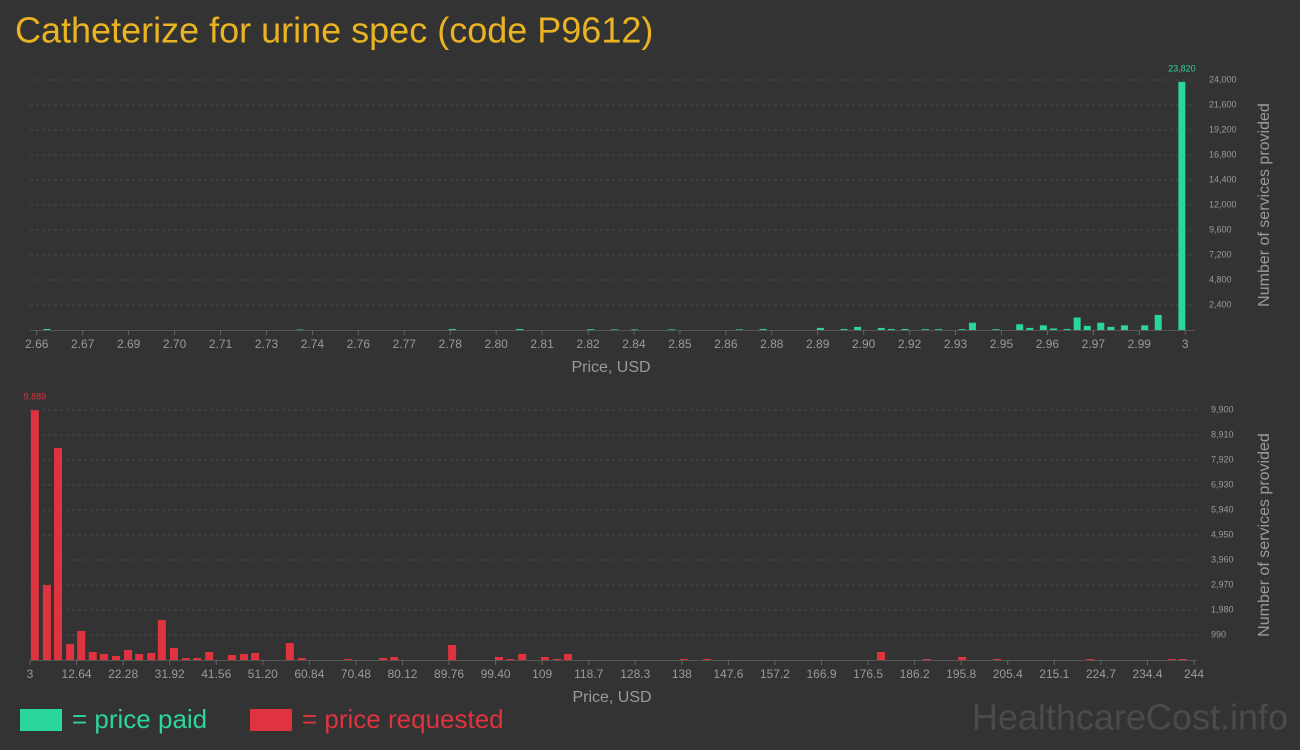 This screenshot has height=750, width=1300. What do you see at coordinates (1222, 609) in the screenshot?
I see `y-tick-label: 1,980` at bounding box center [1222, 609].